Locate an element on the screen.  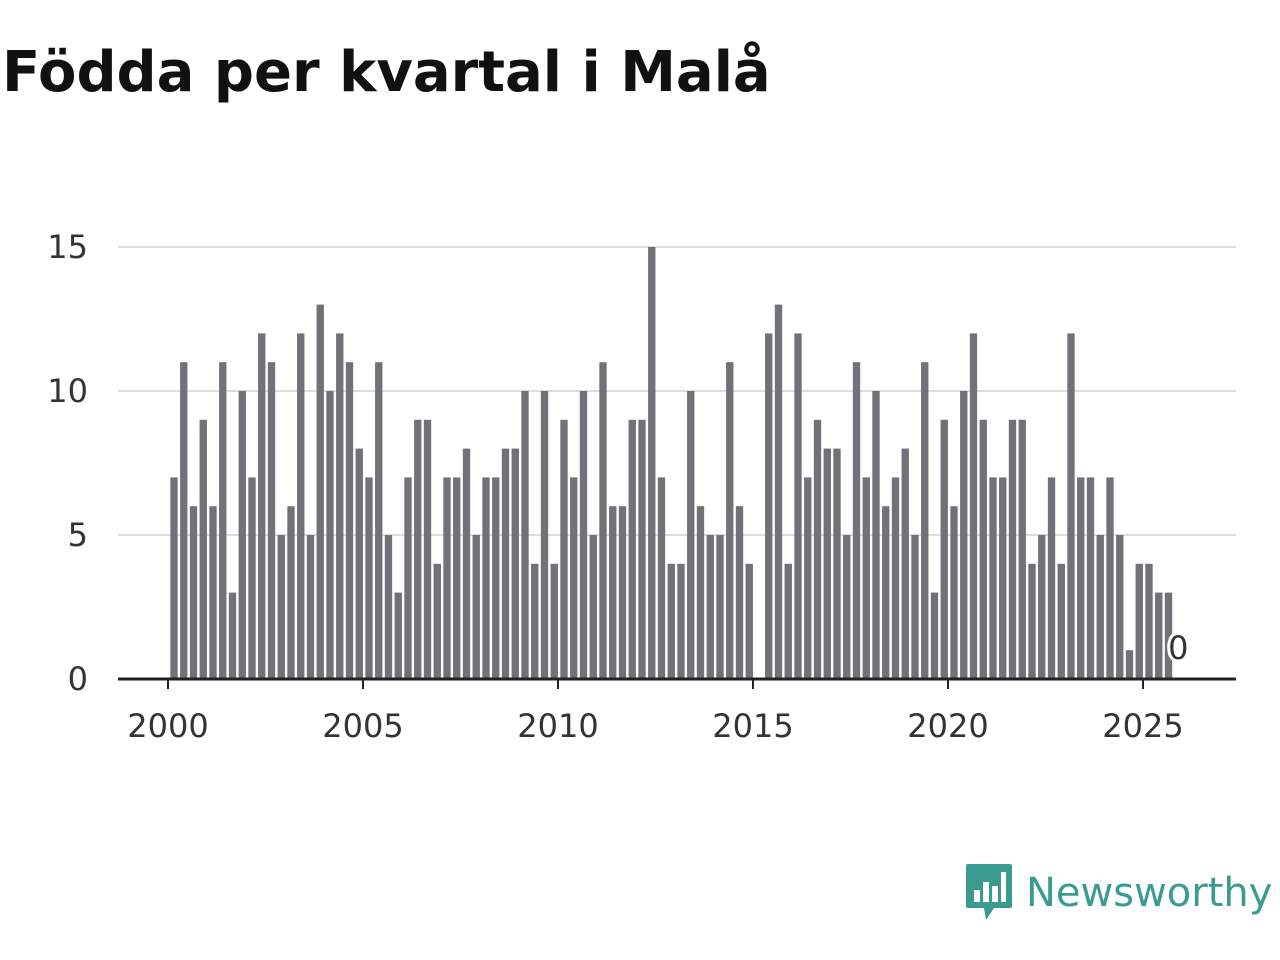
y-tick-label-10: 10 is located at coordinates (67, 391).